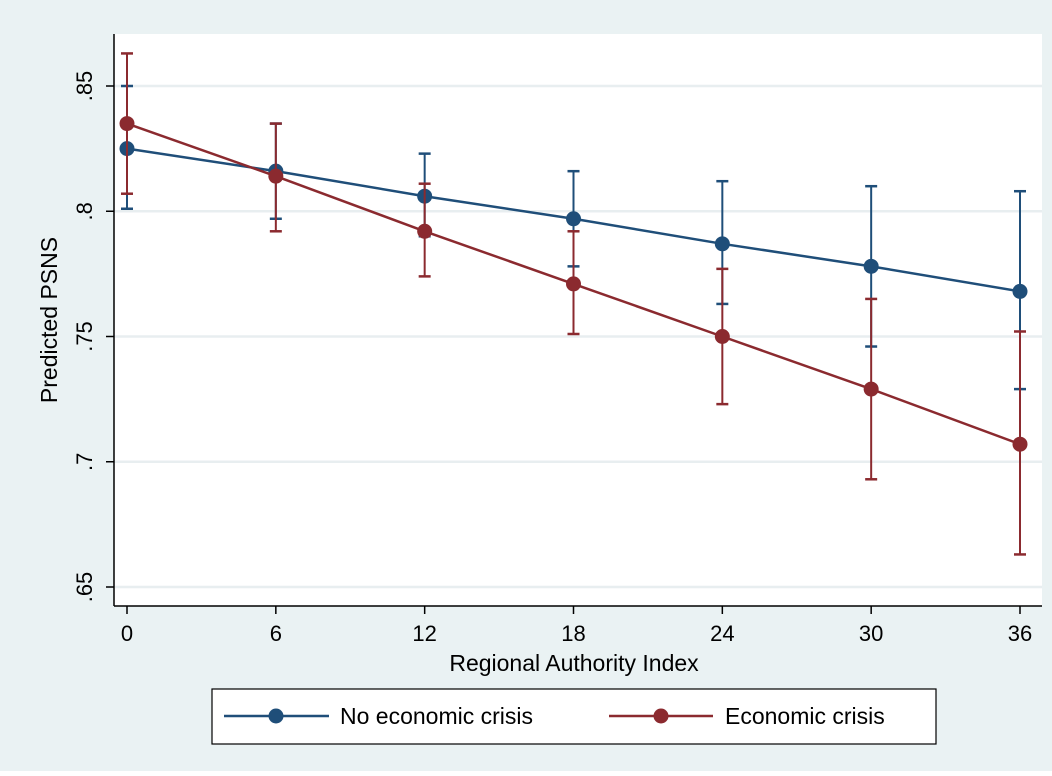  What do you see at coordinates (1020, 633) in the screenshot?
I see `x-tick-label: 36` at bounding box center [1020, 633].